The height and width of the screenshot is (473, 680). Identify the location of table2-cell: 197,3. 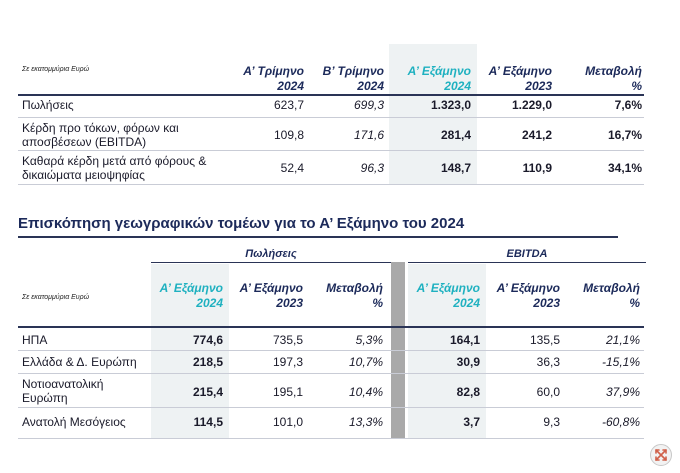
(287, 362).